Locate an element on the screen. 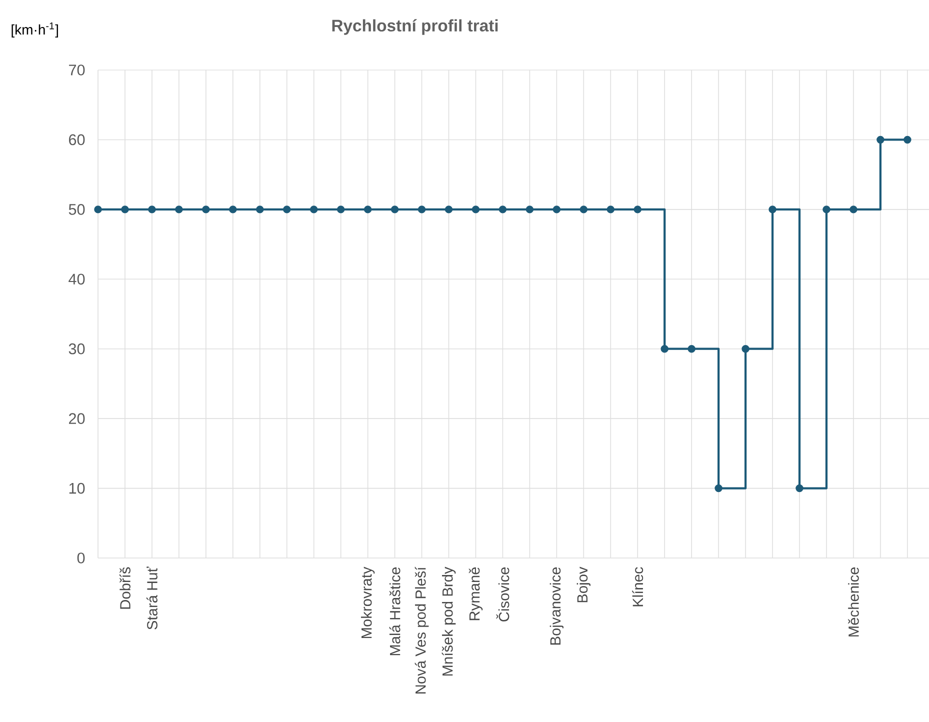  x-tick-label: Čisovice is located at coordinates (503, 594).